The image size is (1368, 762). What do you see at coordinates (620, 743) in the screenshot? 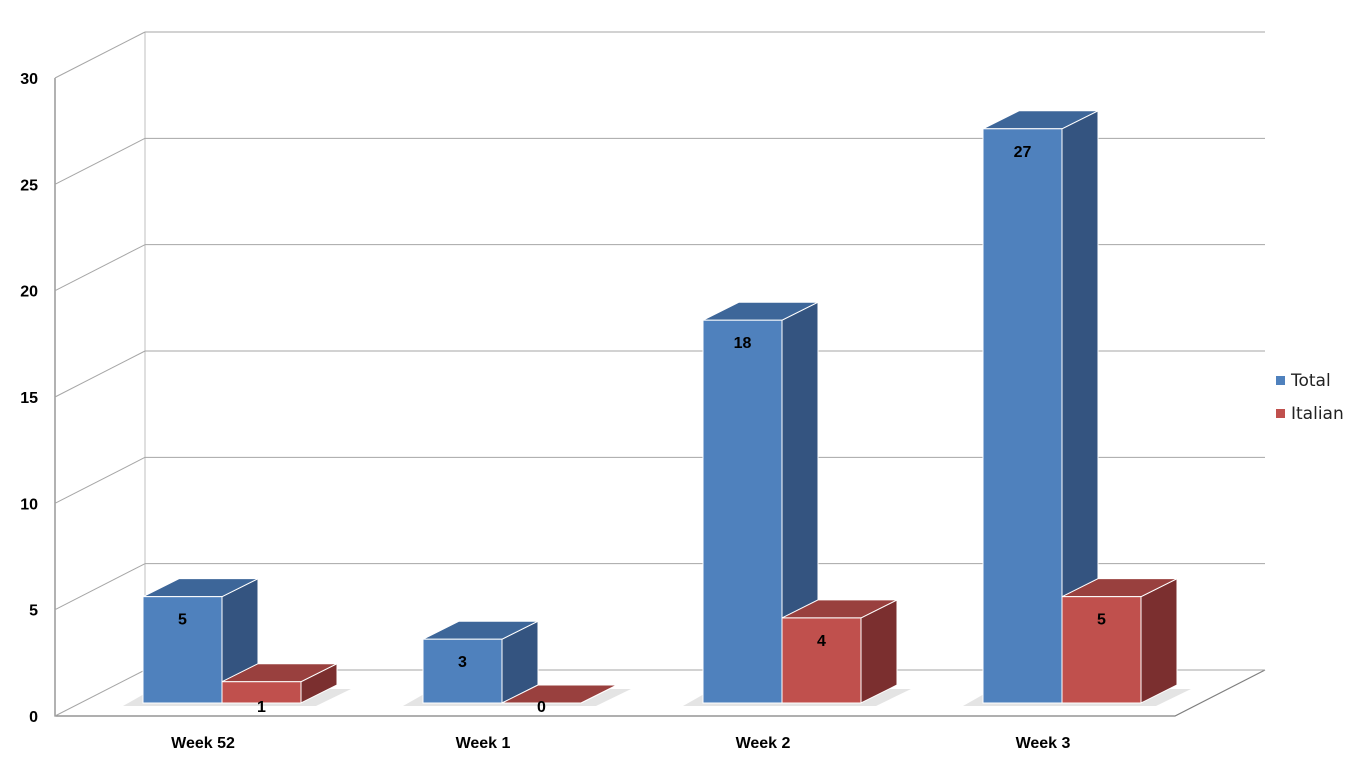
I see `x-axis: Week 52 Week 1 Week 2 Week 3` at bounding box center [620, 743].